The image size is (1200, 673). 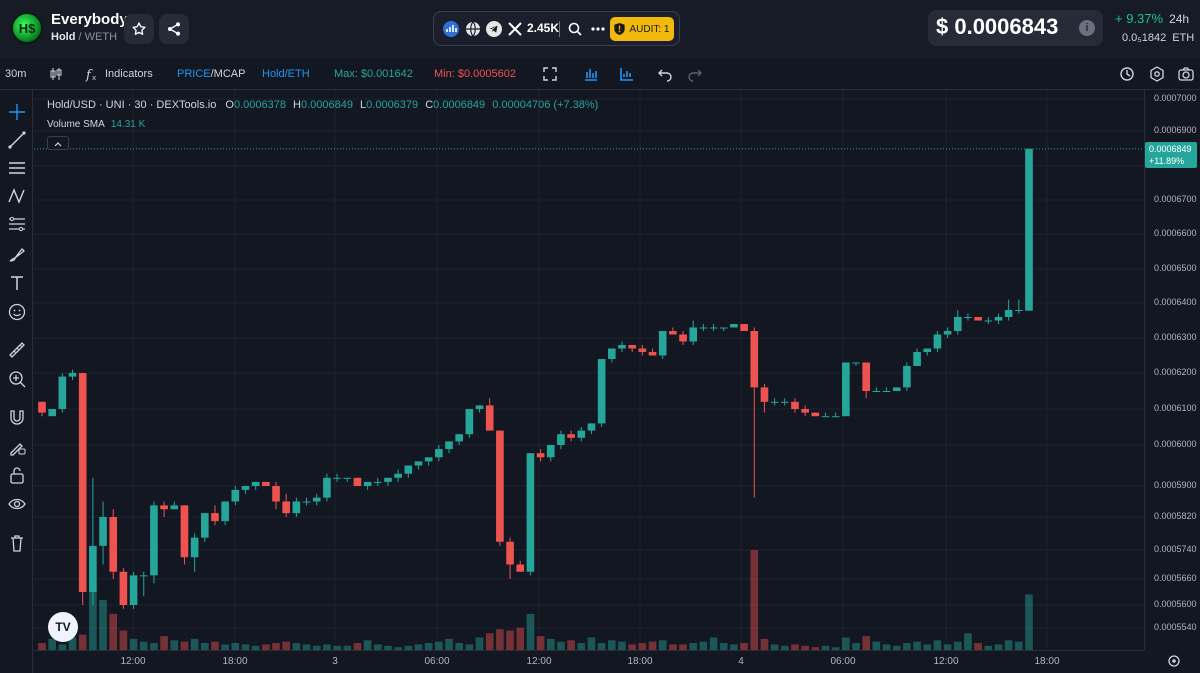 I want to click on close-value: 0.0006849, so click(x=459, y=105).